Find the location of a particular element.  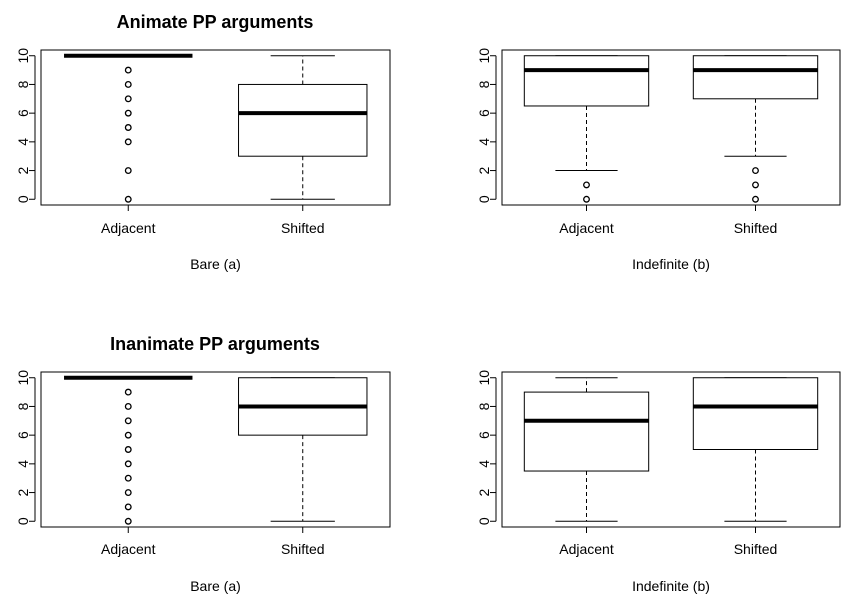

chart-title: Inanimate PP arguments is located at coordinates (215, 344).